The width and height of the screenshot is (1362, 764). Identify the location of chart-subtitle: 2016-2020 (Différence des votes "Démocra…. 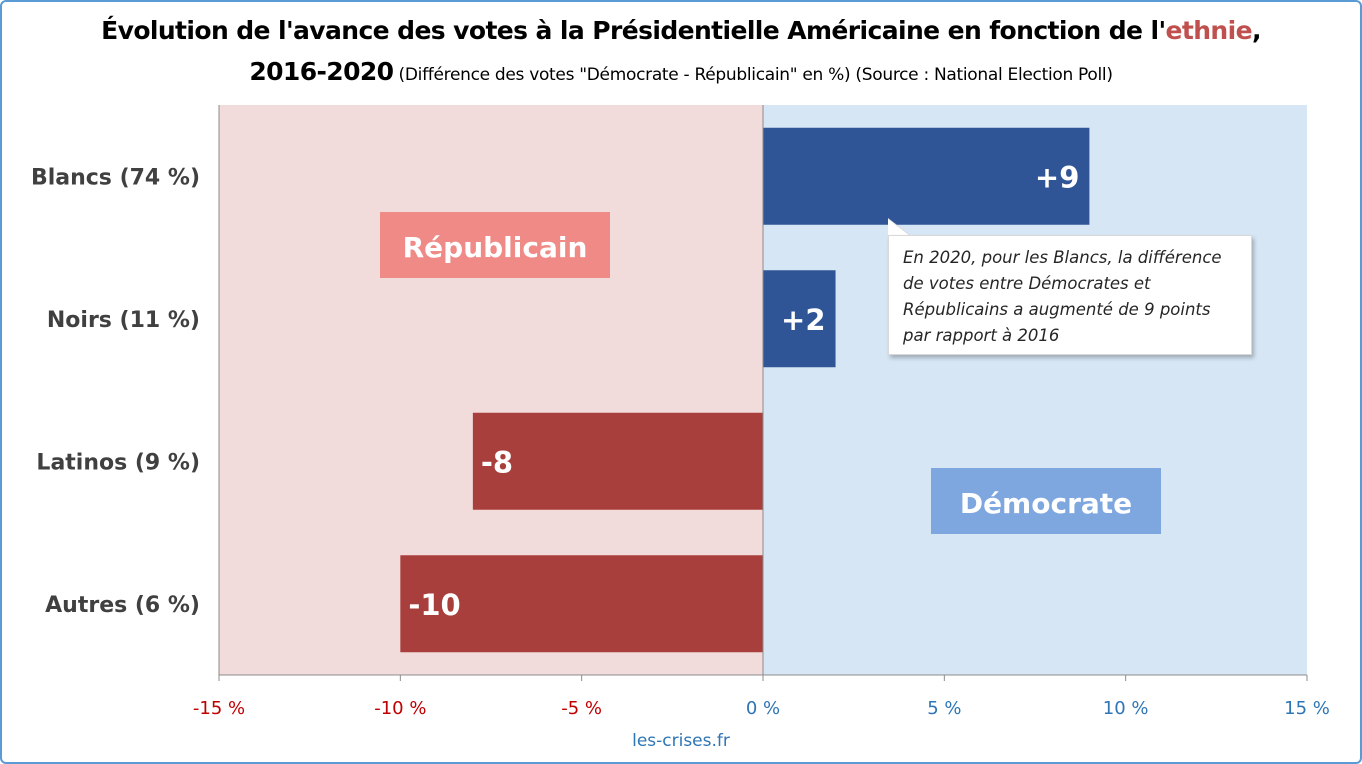
(681, 71).